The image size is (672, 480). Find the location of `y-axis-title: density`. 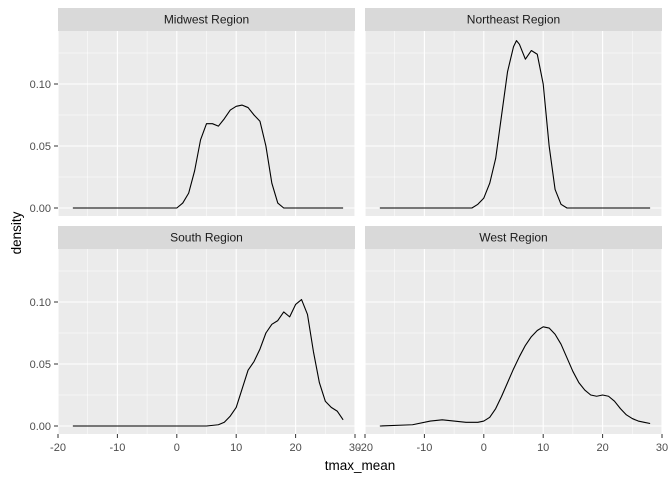

y-axis-title: density is located at coordinates (16, 232).